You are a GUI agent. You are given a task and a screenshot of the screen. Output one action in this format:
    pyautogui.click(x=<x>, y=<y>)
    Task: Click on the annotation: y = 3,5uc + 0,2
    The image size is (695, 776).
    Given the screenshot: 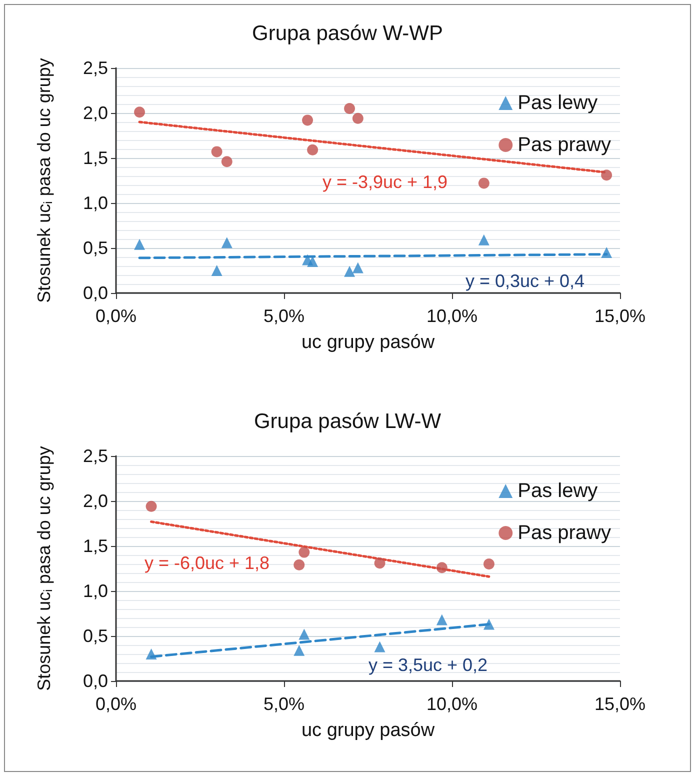 What is the action you would take?
    pyautogui.click(x=428, y=665)
    